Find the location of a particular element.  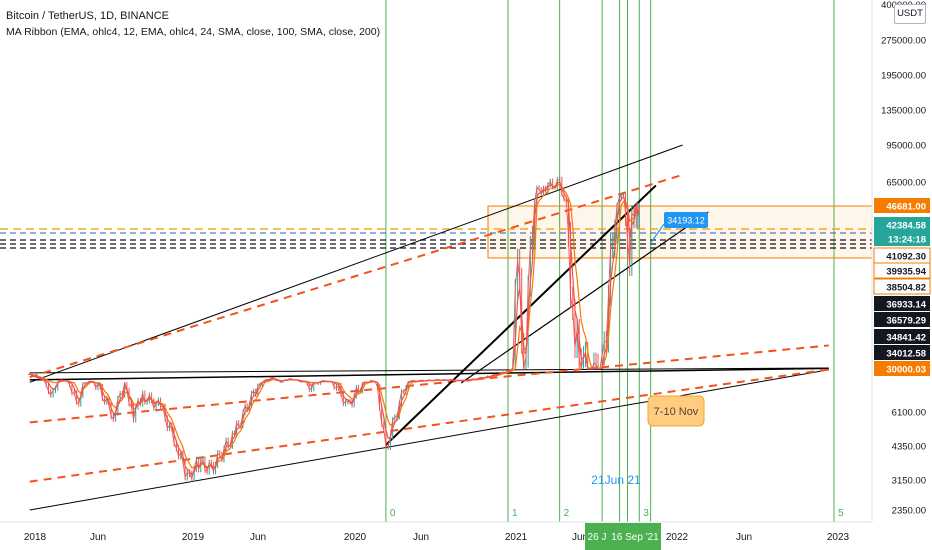

time-tick: 2020 is located at coordinates (355, 537).